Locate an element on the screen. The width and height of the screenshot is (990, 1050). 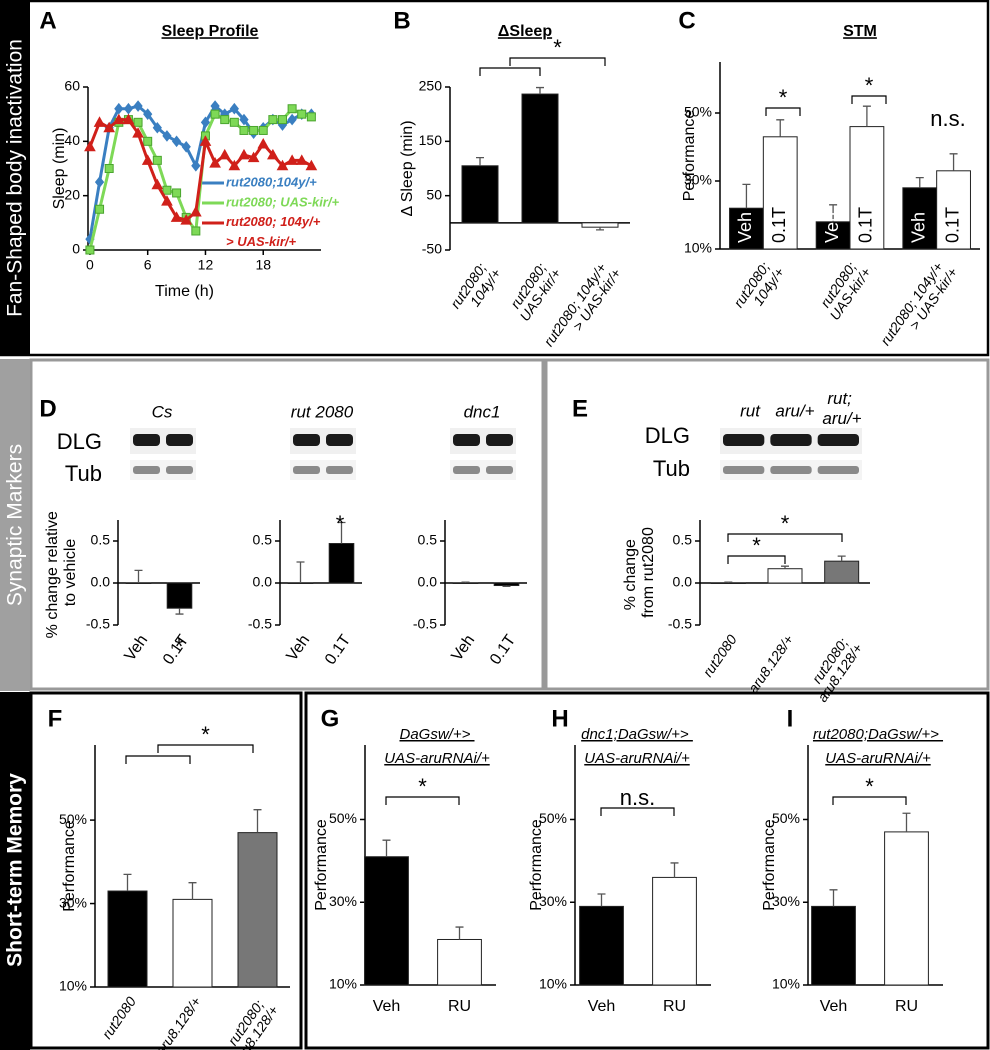
blot-row-label: DLG is located at coordinates (667, 435).